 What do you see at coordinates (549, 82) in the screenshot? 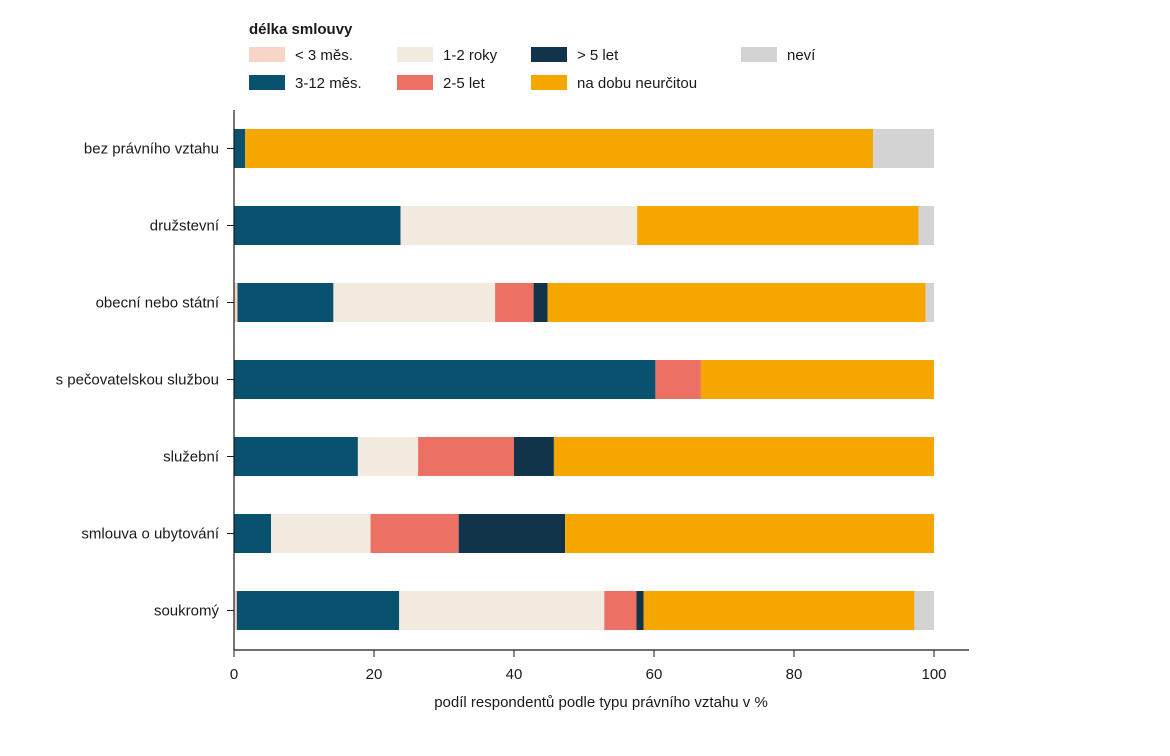
I see `legend-swatch-na-dobu-neurcitou` at bounding box center [549, 82].